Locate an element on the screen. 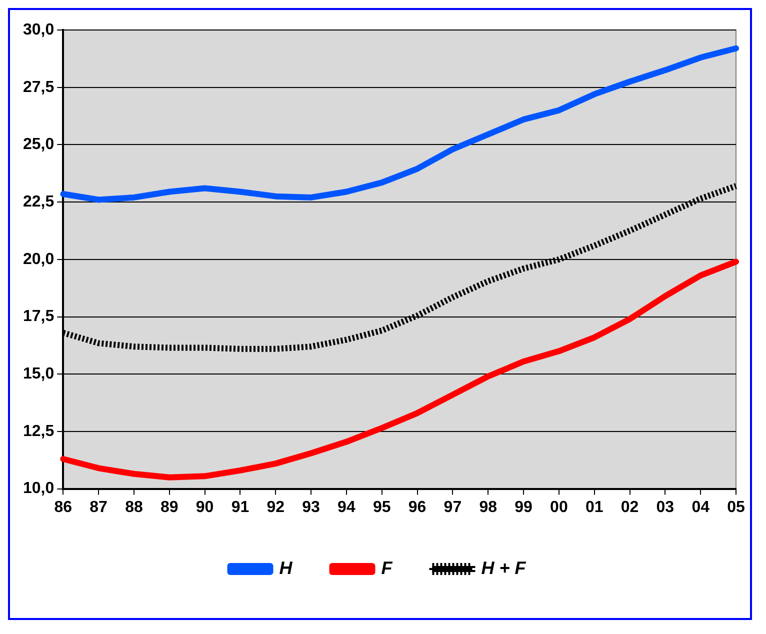 This screenshot has height=634, width=766. x-tick-label: 92 is located at coordinates (275, 507).